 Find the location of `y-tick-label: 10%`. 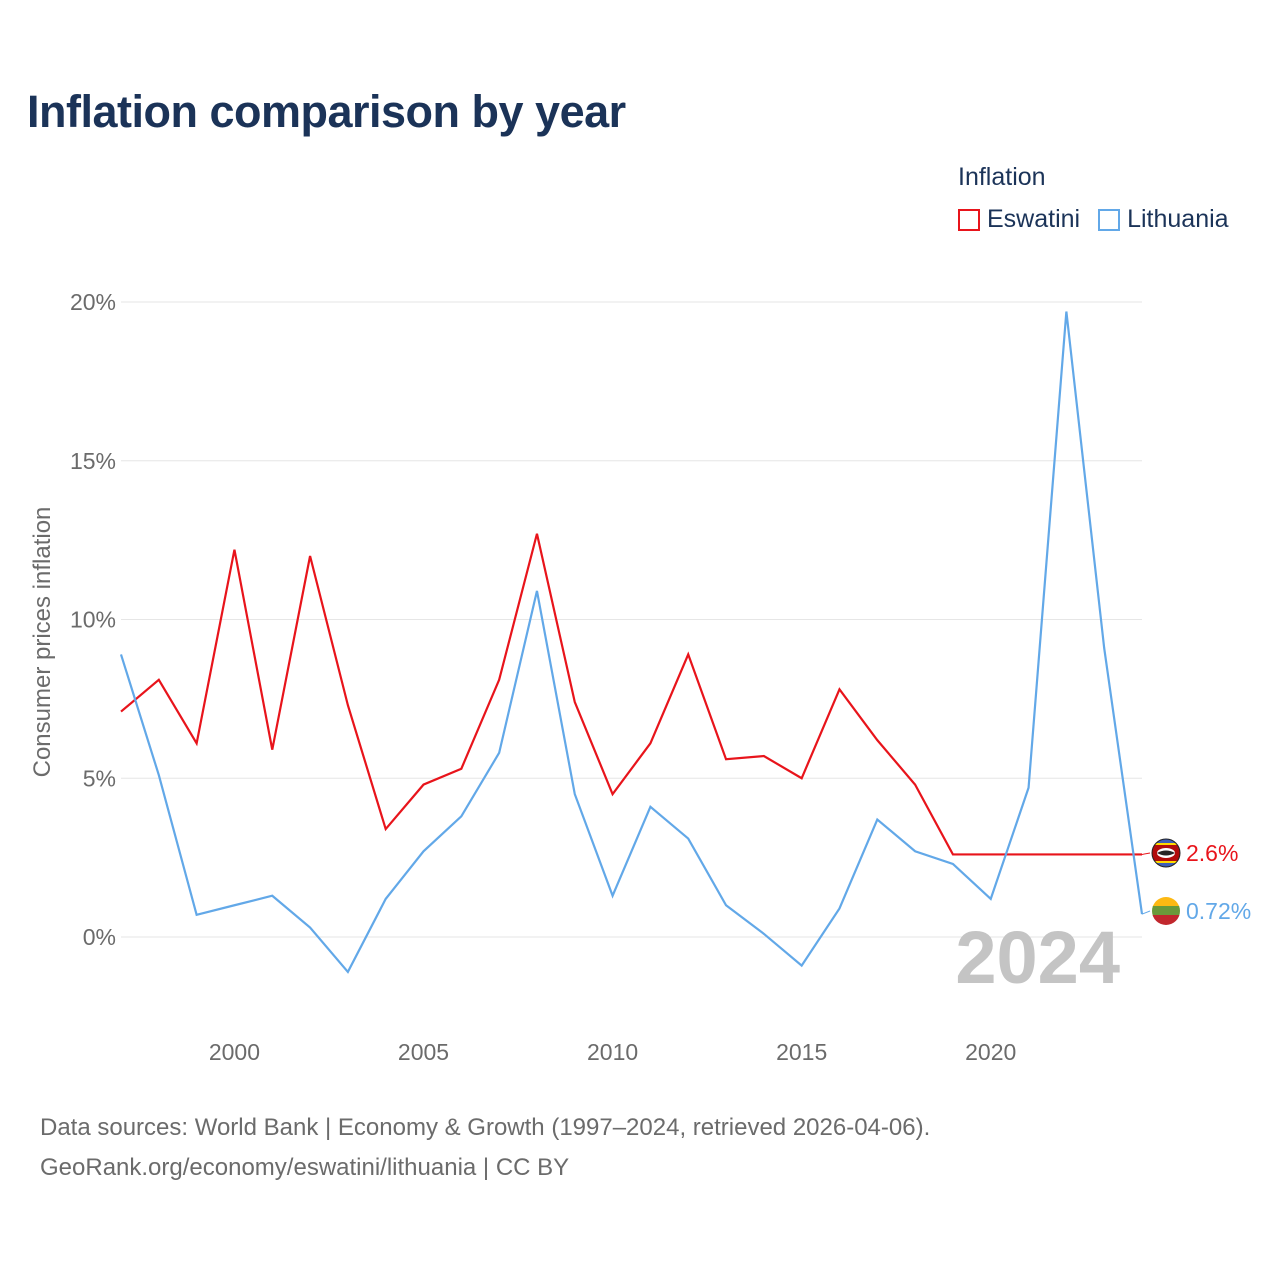

y-tick-label: 10% is located at coordinates (93, 620).